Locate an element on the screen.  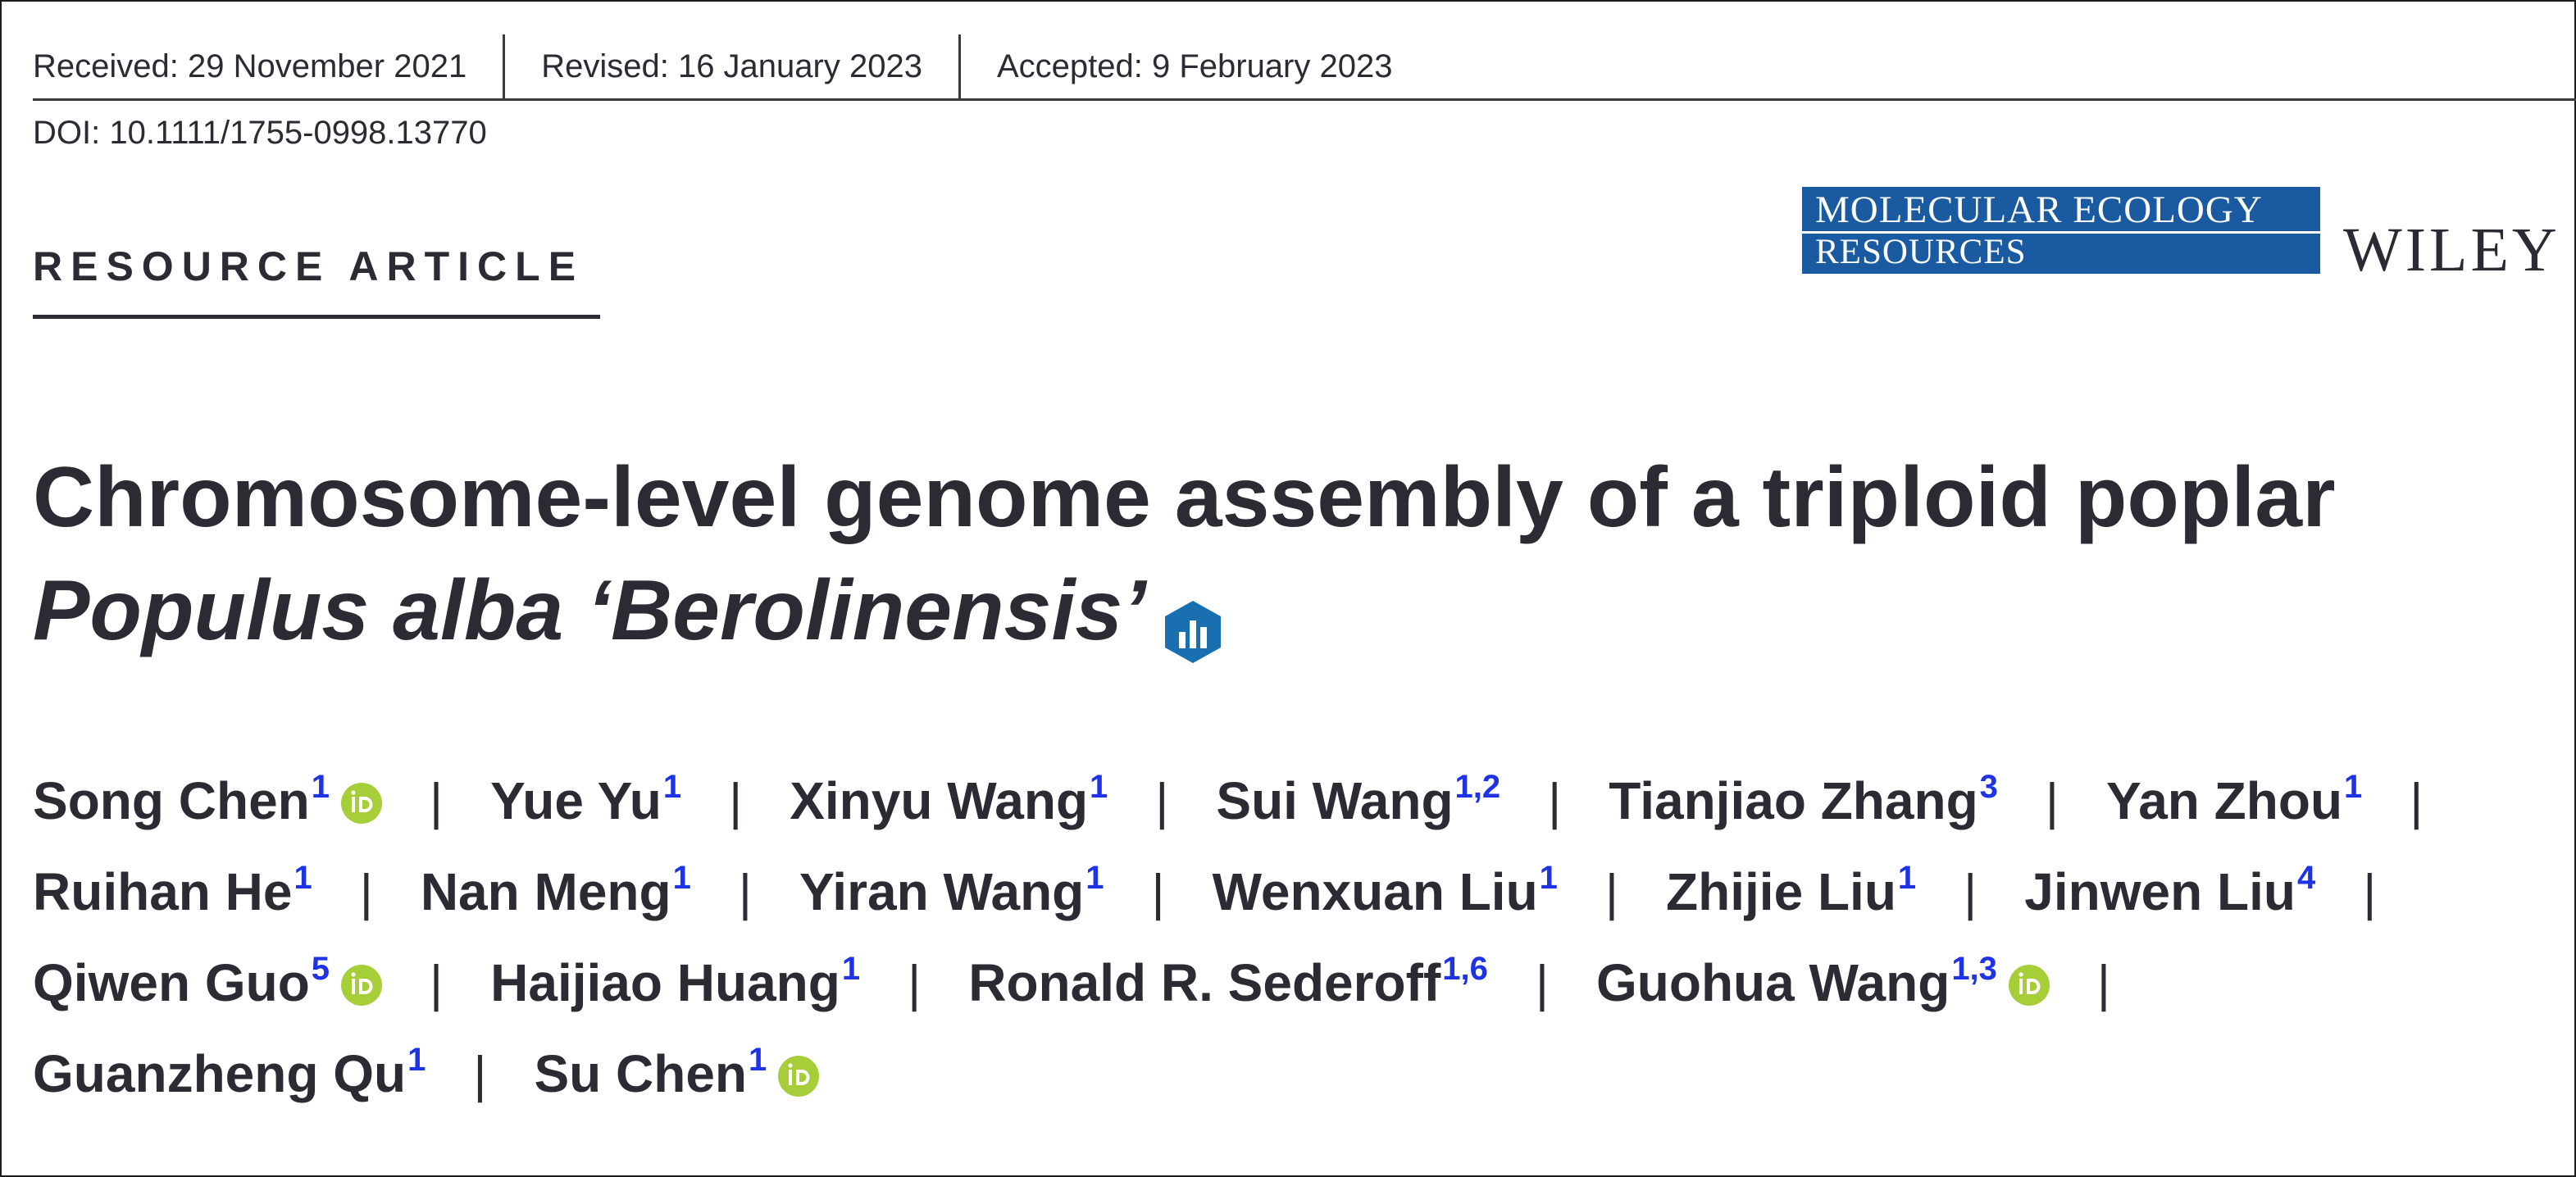
author-name: Sui Wang is located at coordinates (1335, 800).